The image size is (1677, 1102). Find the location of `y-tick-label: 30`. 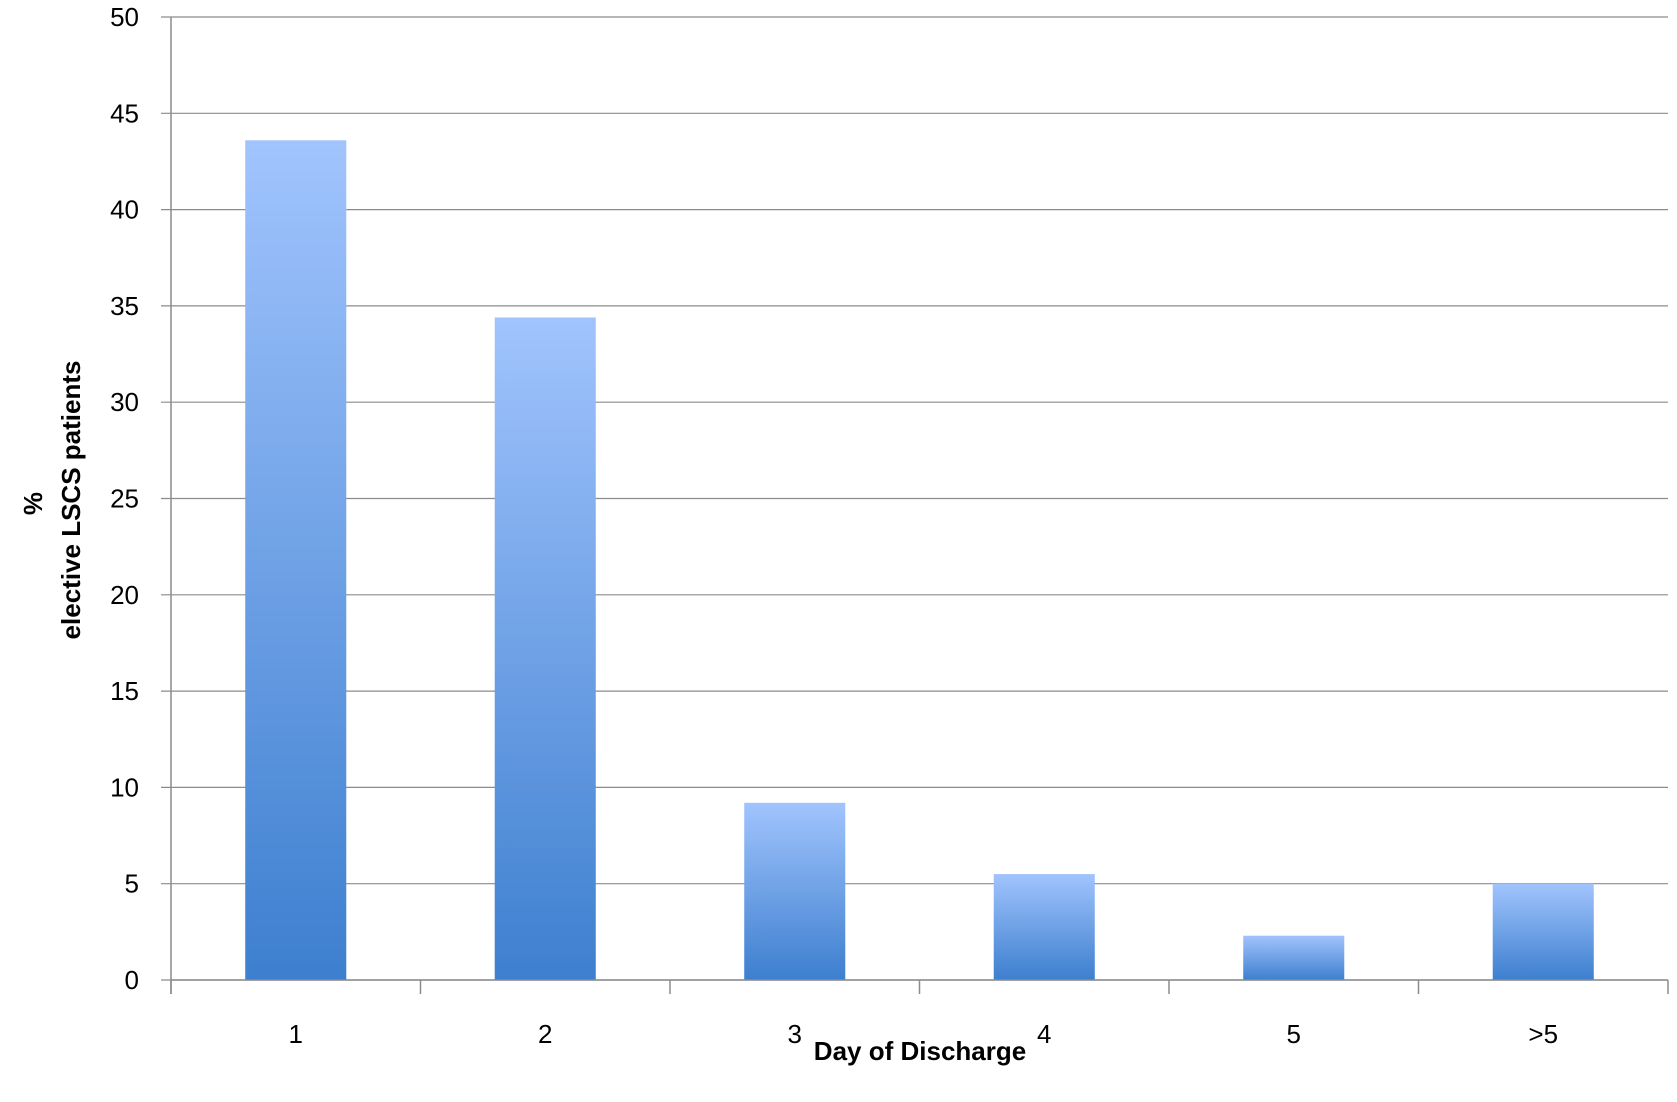

y-tick-label: 30 is located at coordinates (124, 402).